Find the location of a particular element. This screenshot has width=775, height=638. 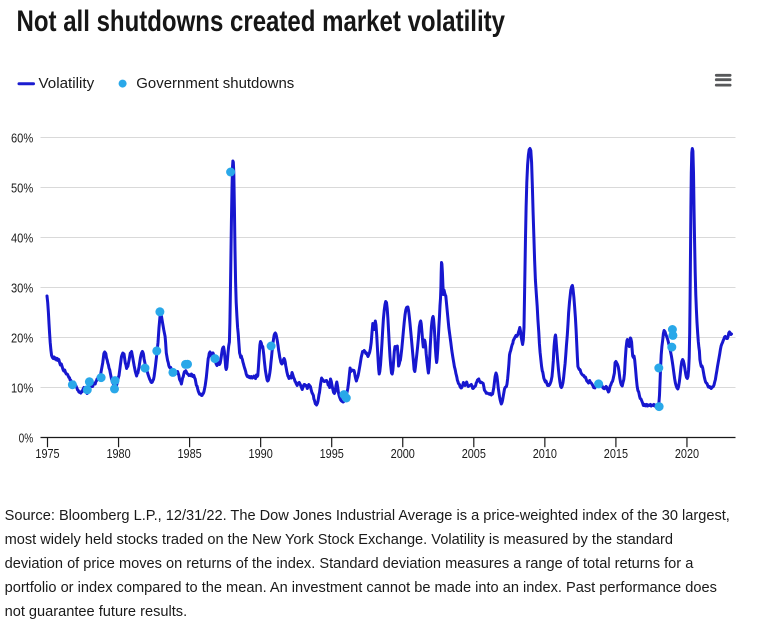

svg-text: 2005 is located at coordinates (474, 453).